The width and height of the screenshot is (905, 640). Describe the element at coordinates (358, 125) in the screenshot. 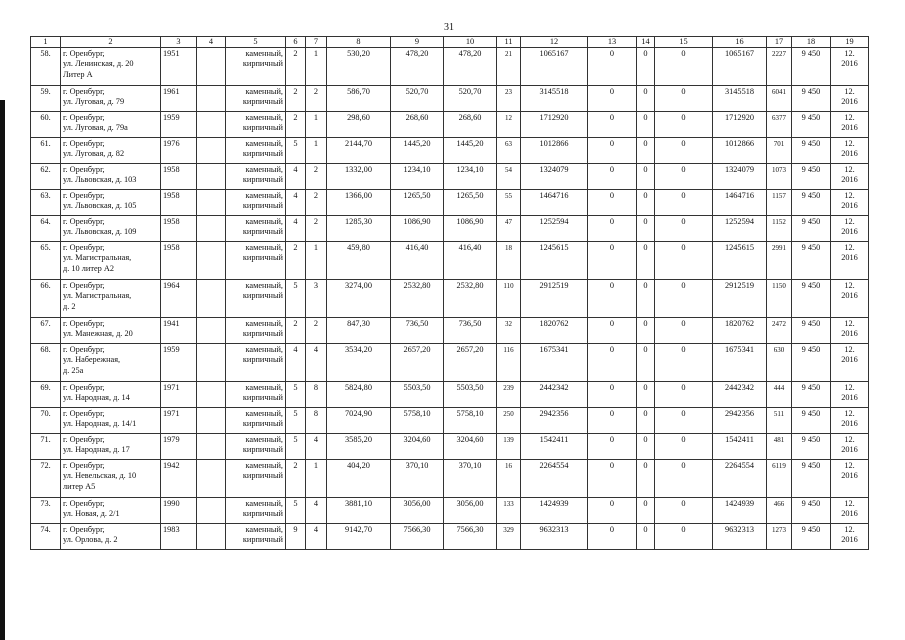

I see `cell-total-area: 298,60` at that location.